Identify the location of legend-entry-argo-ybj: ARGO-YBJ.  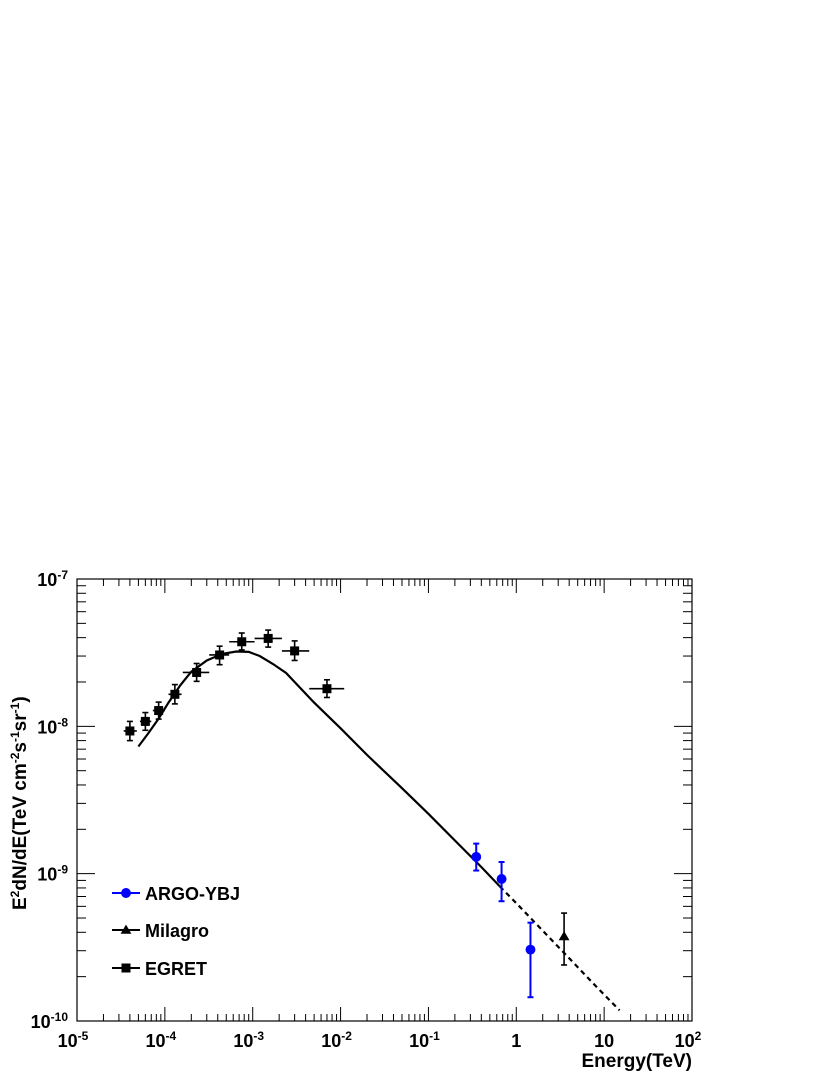
(176, 894).